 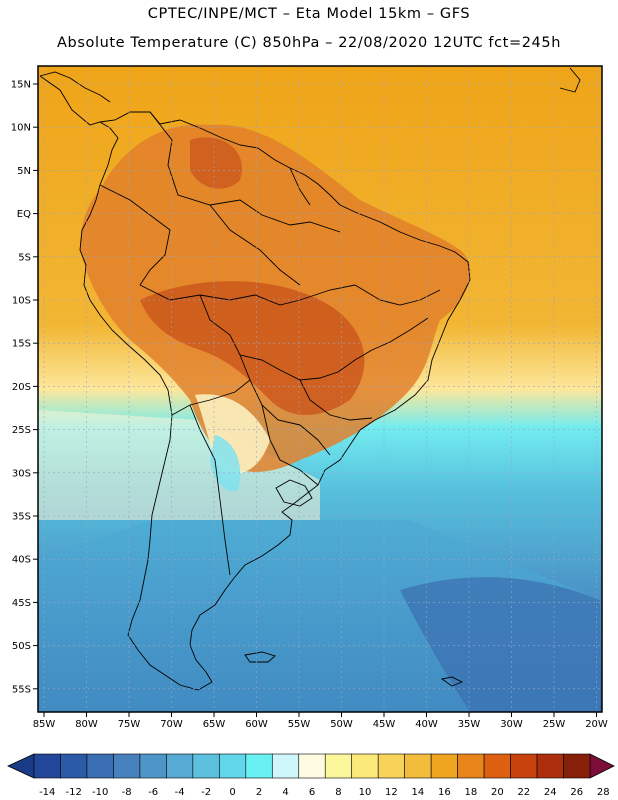 I want to click on colorbar-label: 4, so click(x=285, y=792).